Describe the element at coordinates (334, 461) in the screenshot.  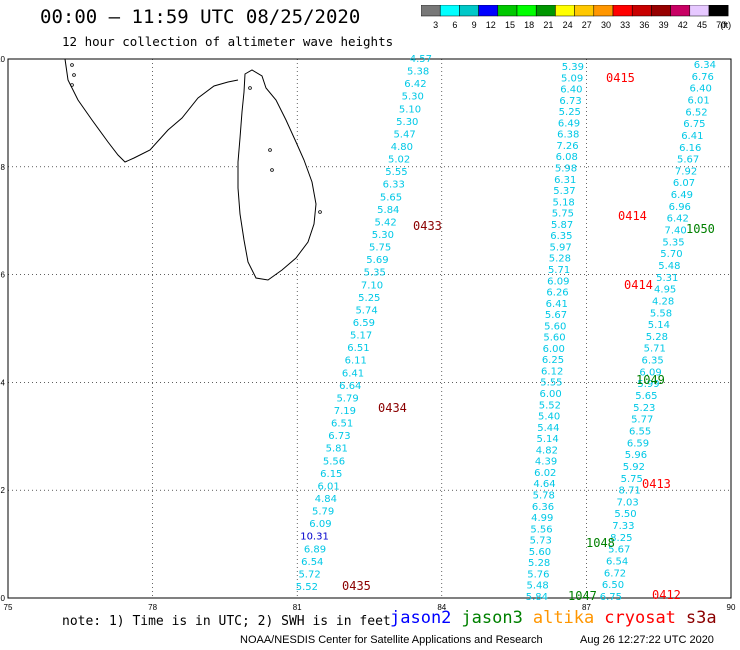
I see `wave-height-value: 5.56` at that location.